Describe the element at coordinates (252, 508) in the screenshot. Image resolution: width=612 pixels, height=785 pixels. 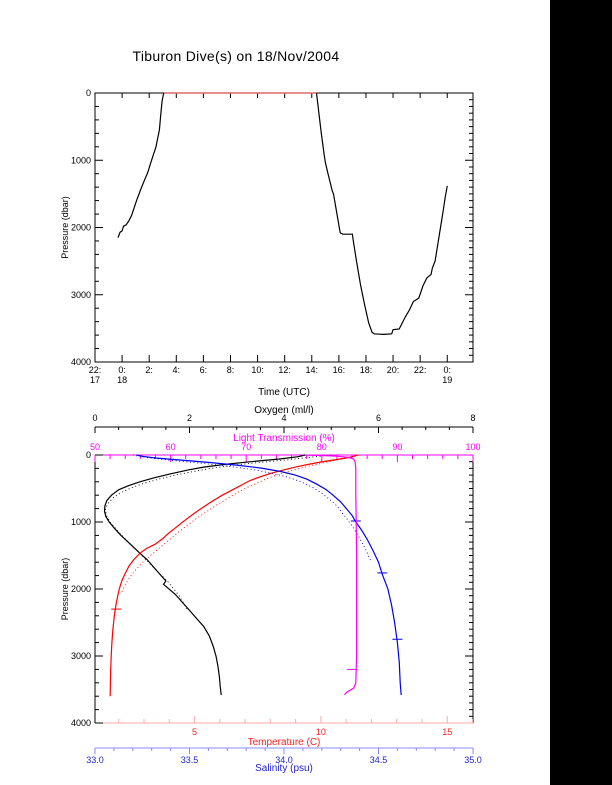
I see `salinity-upcast` at that location.